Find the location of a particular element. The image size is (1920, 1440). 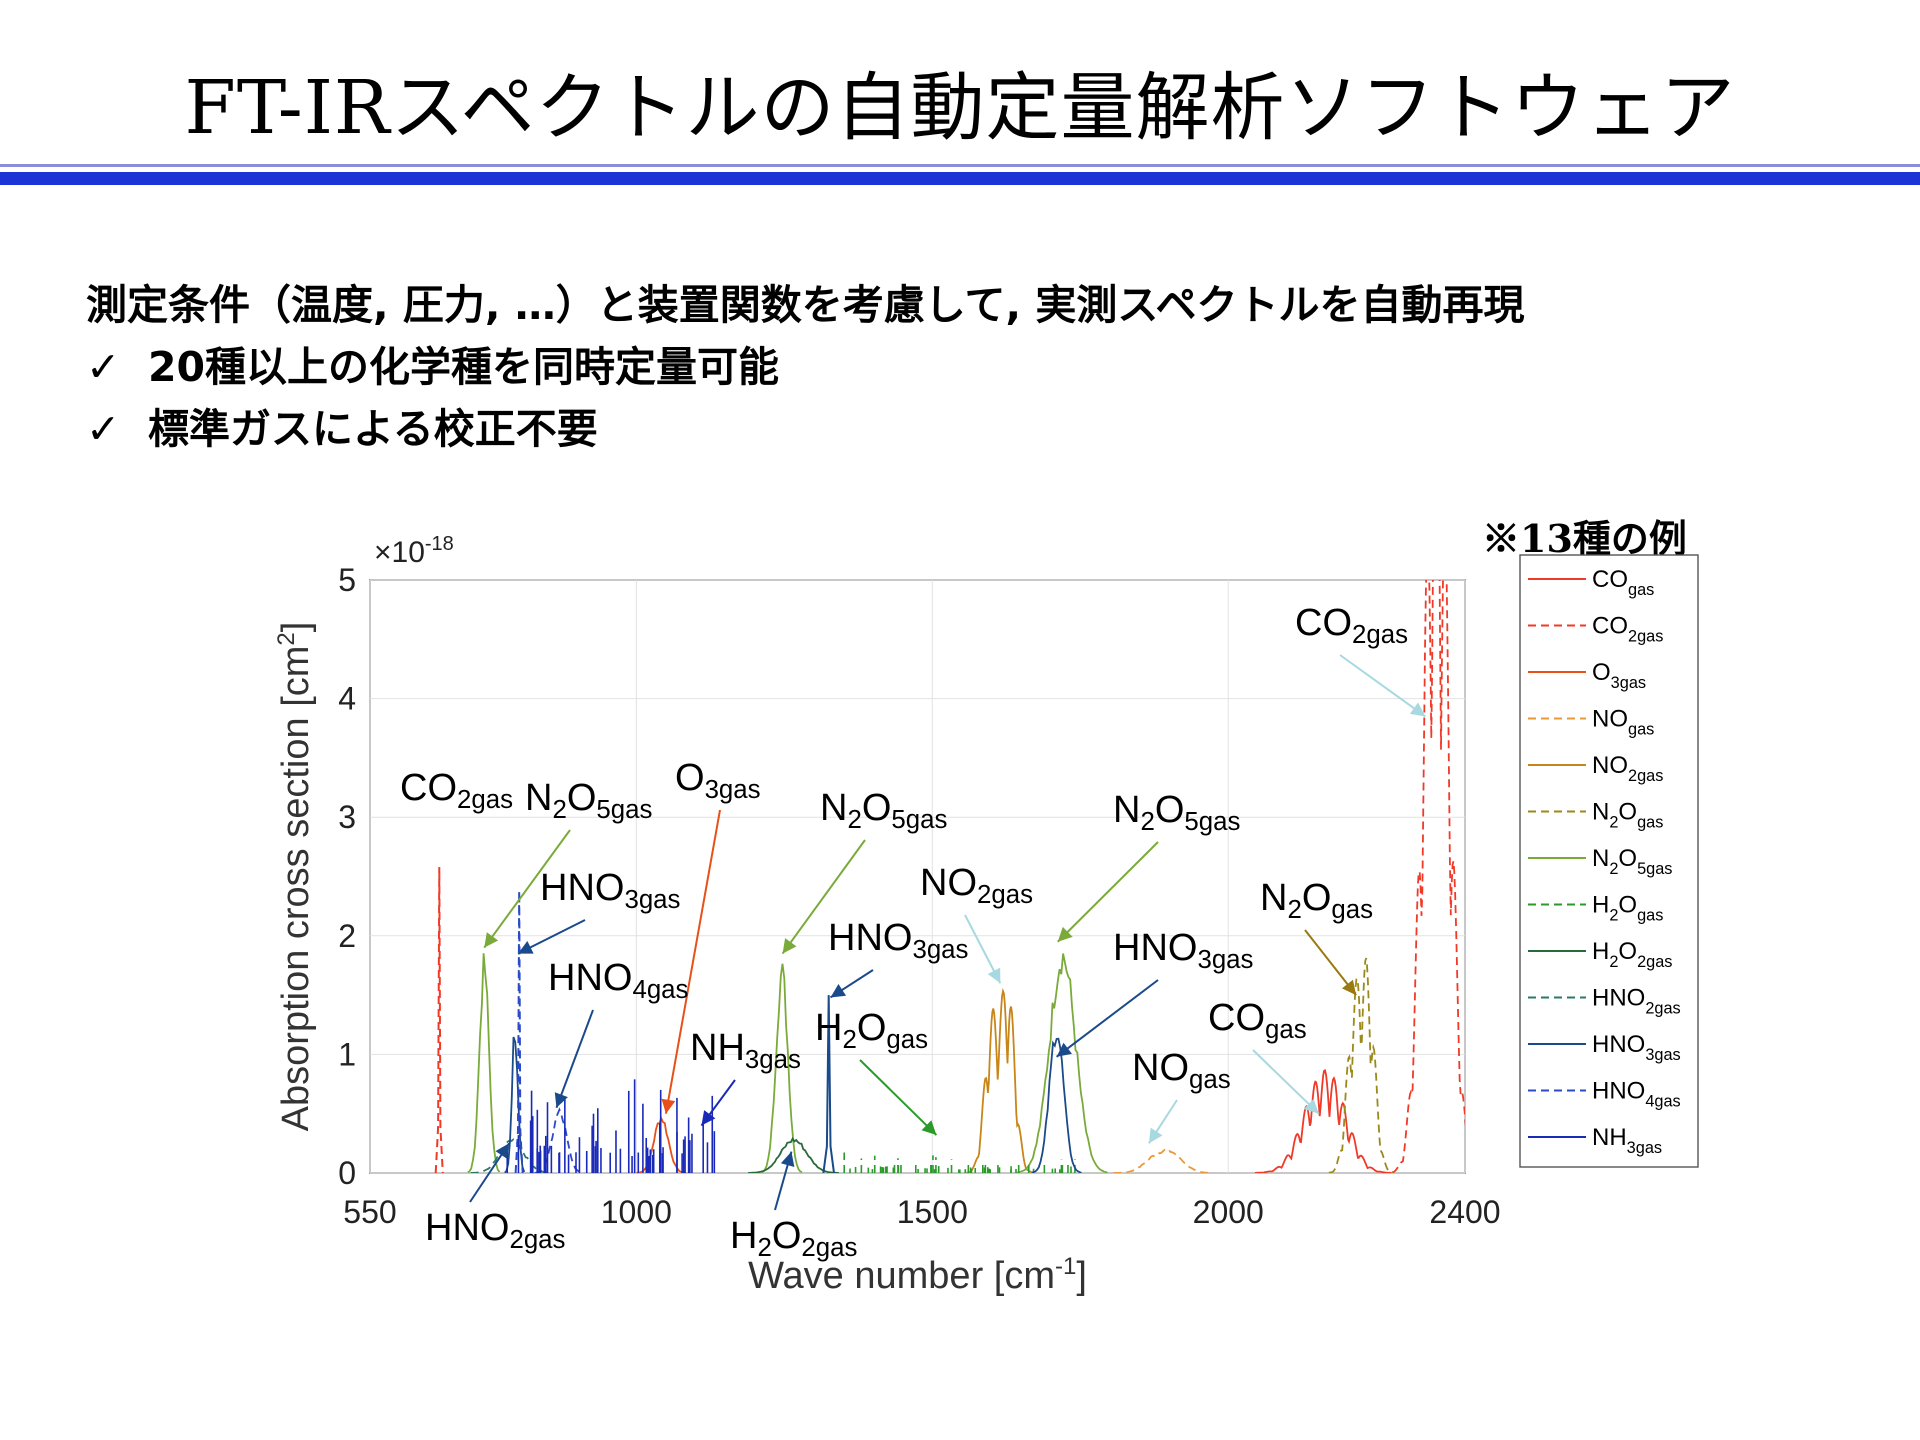

peak-annotation-label: N2Ogas is located at coordinates (1316, 900).